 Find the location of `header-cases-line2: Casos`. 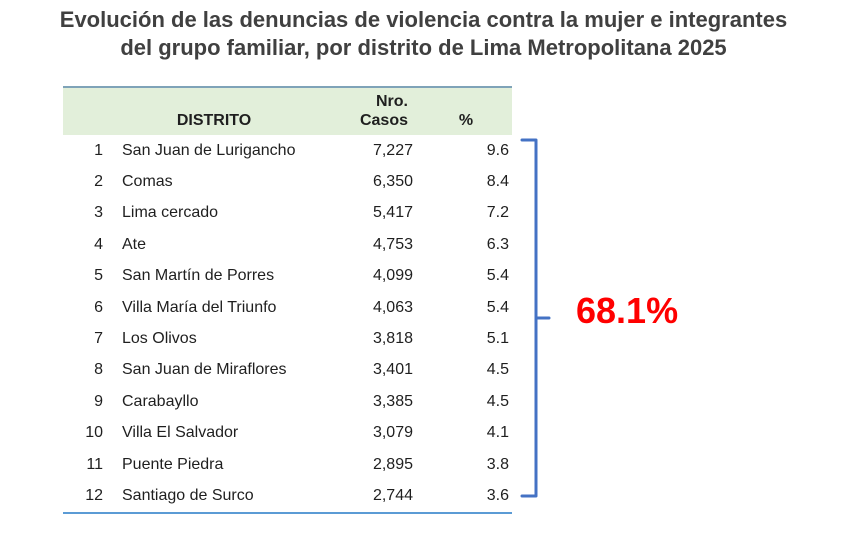

header-cases-line2: Casos is located at coordinates (383, 120).